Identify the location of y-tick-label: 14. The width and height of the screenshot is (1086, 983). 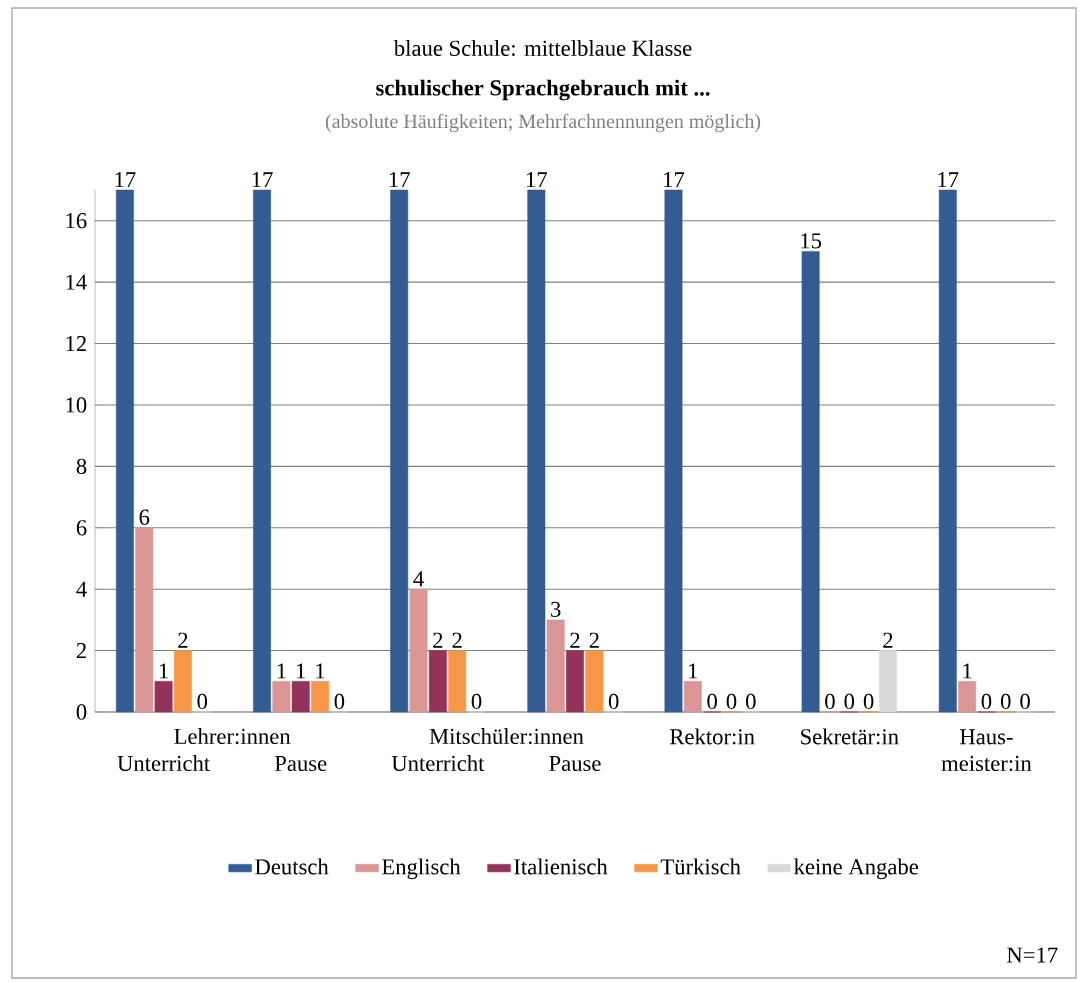
(76, 282).